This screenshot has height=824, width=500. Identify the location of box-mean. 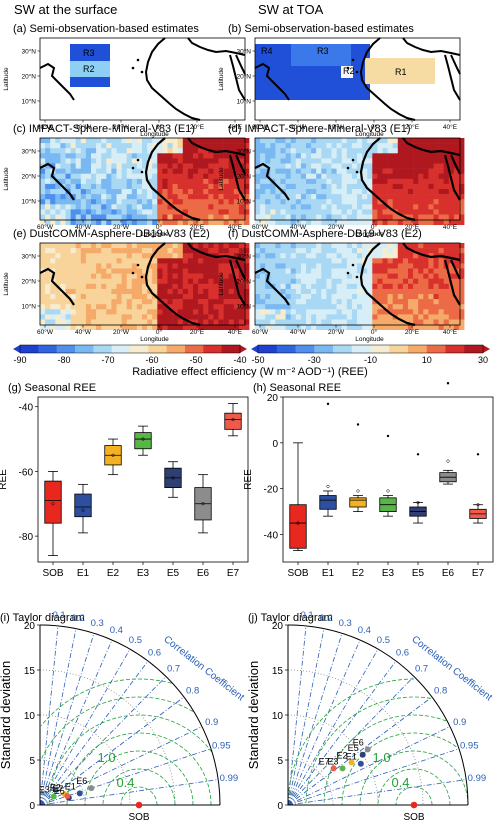
(113, 455).